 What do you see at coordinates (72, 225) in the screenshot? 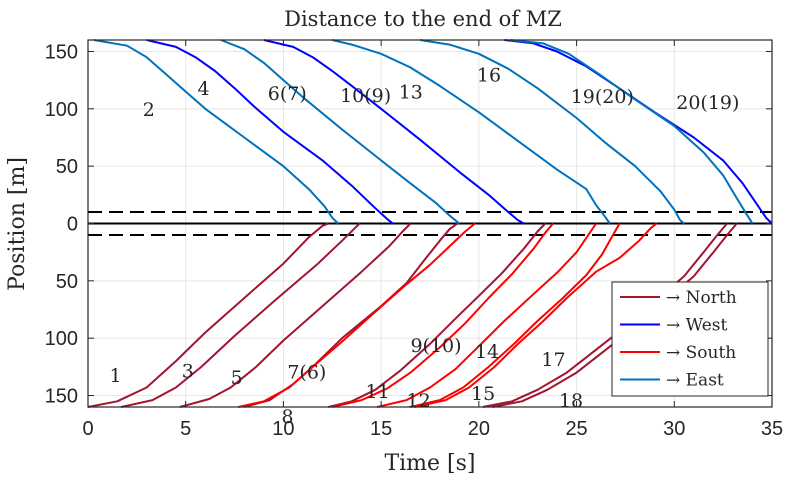
I see `y-tick-label: 0` at bounding box center [72, 225].